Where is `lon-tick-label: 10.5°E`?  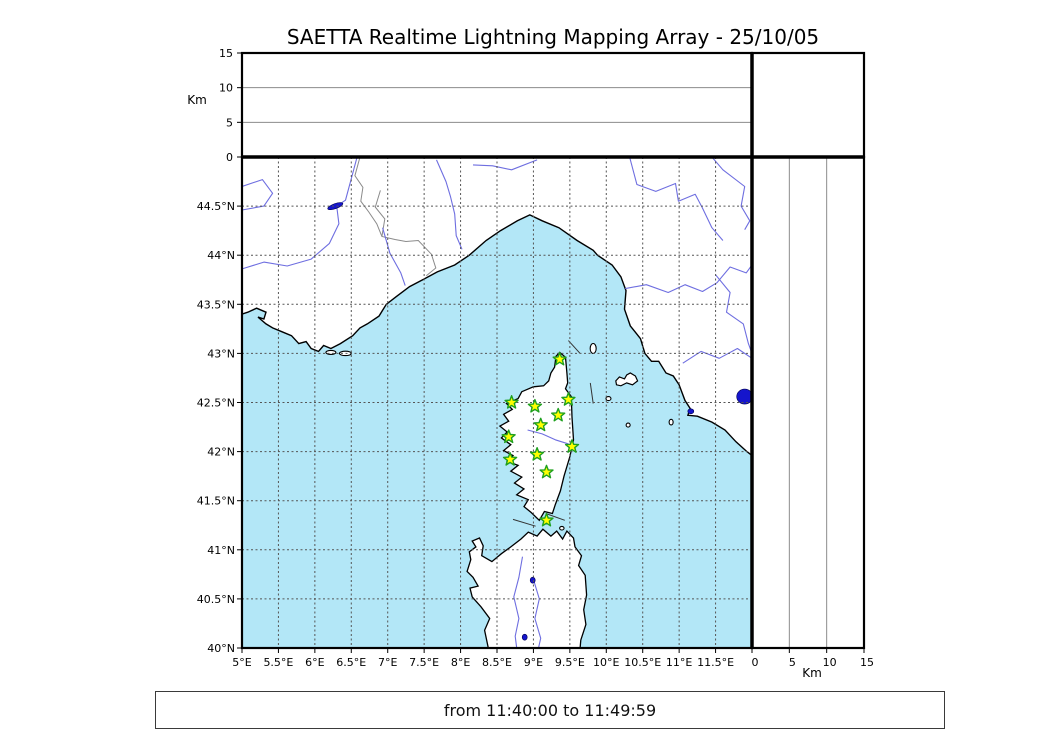 lon-tick-label: 10.5°E is located at coordinates (642, 662).